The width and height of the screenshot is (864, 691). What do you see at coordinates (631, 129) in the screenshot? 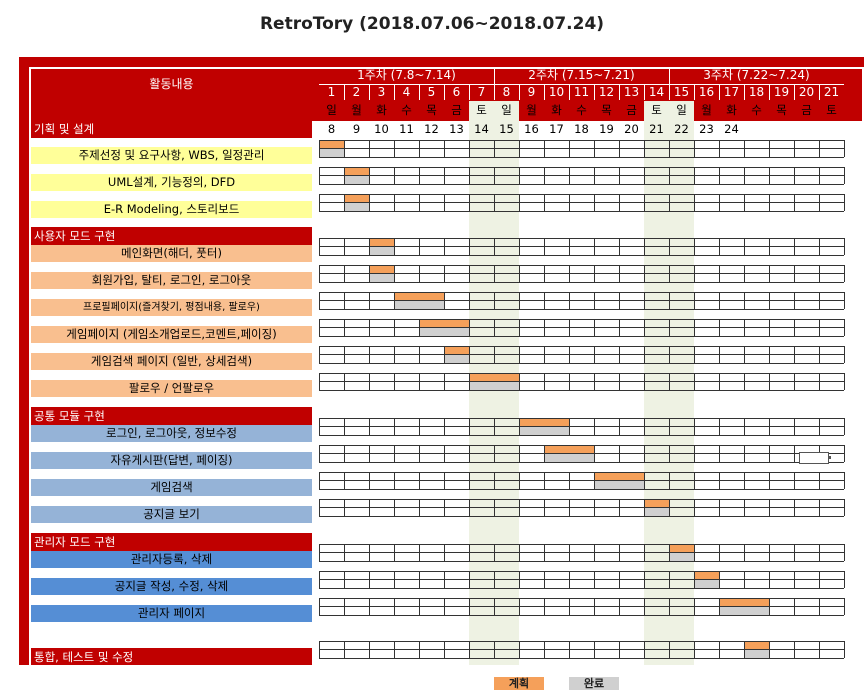
I see `date-label: 20` at bounding box center [631, 129].